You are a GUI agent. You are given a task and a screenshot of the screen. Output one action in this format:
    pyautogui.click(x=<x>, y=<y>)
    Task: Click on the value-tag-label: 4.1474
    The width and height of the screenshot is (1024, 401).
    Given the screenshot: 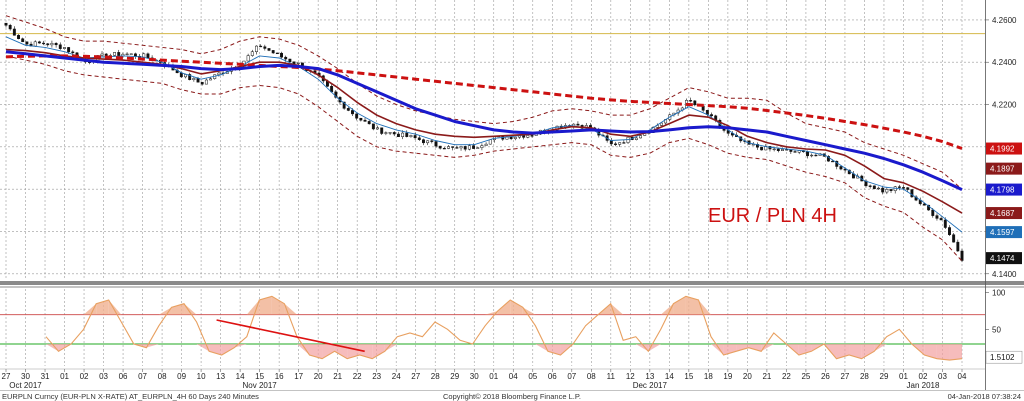 What is the action you would take?
    pyautogui.click(x=1002, y=258)
    